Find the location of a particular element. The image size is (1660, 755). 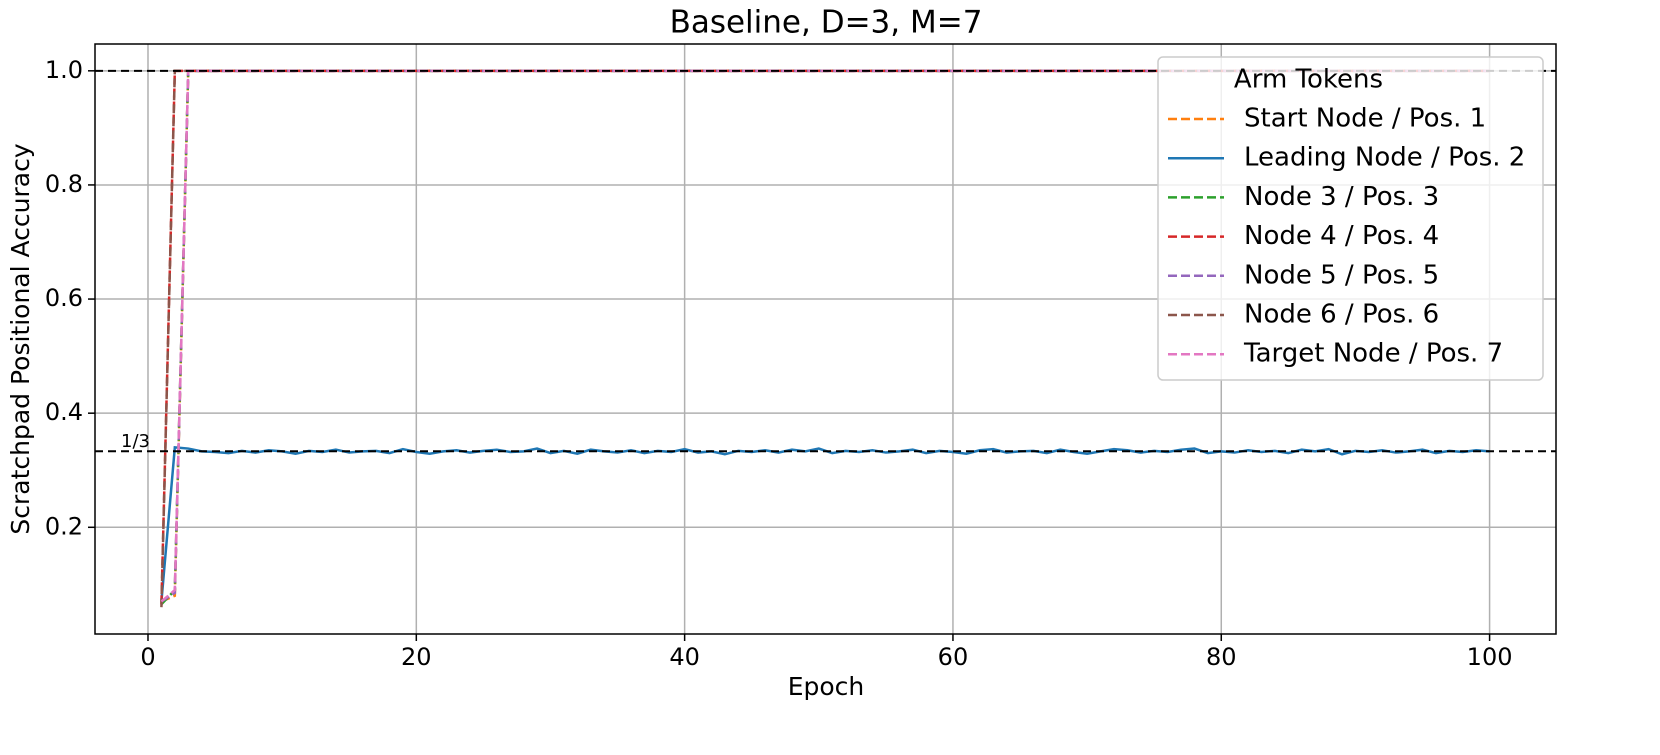

x-axis-label: Epoch is located at coordinates (826, 686).